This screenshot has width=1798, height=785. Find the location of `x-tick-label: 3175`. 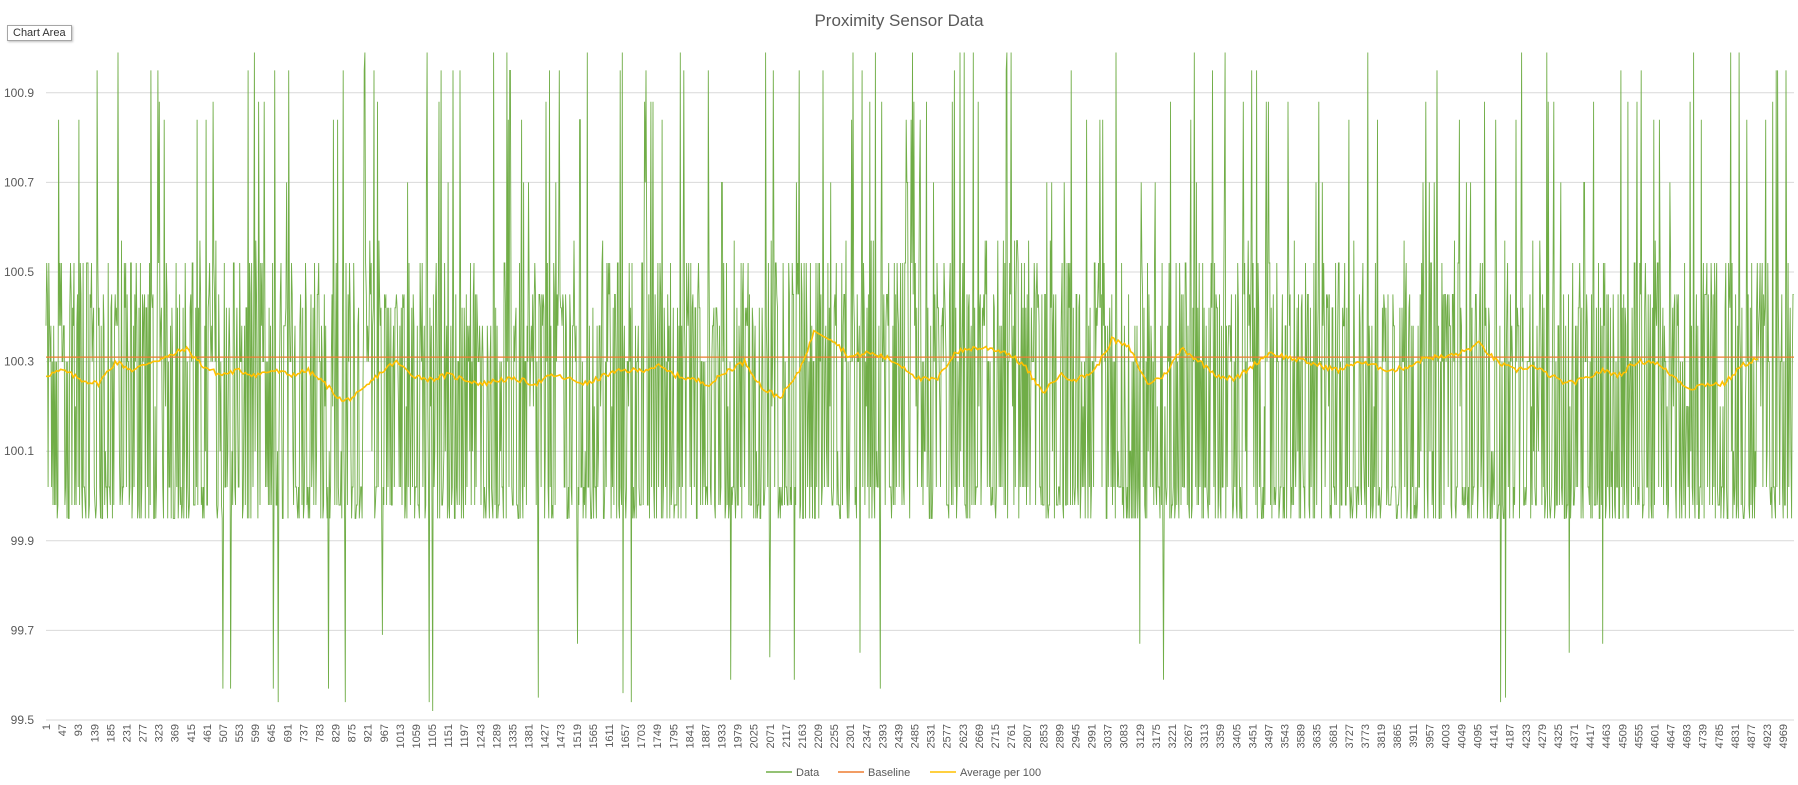

x-tick-label: 3175 is located at coordinates (1157, 736).